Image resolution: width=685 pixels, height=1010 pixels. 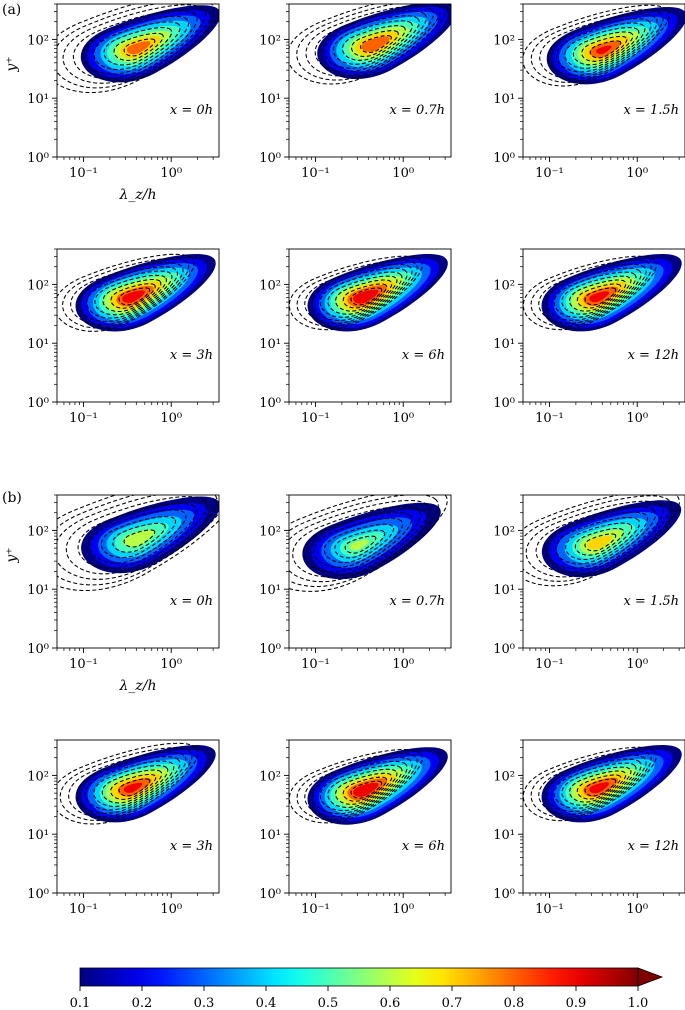 I want to click on subplot: 10⁻¹ 10⁰ 10⁰ 10¹ 10² x = 3h, so click(x=123, y=828).